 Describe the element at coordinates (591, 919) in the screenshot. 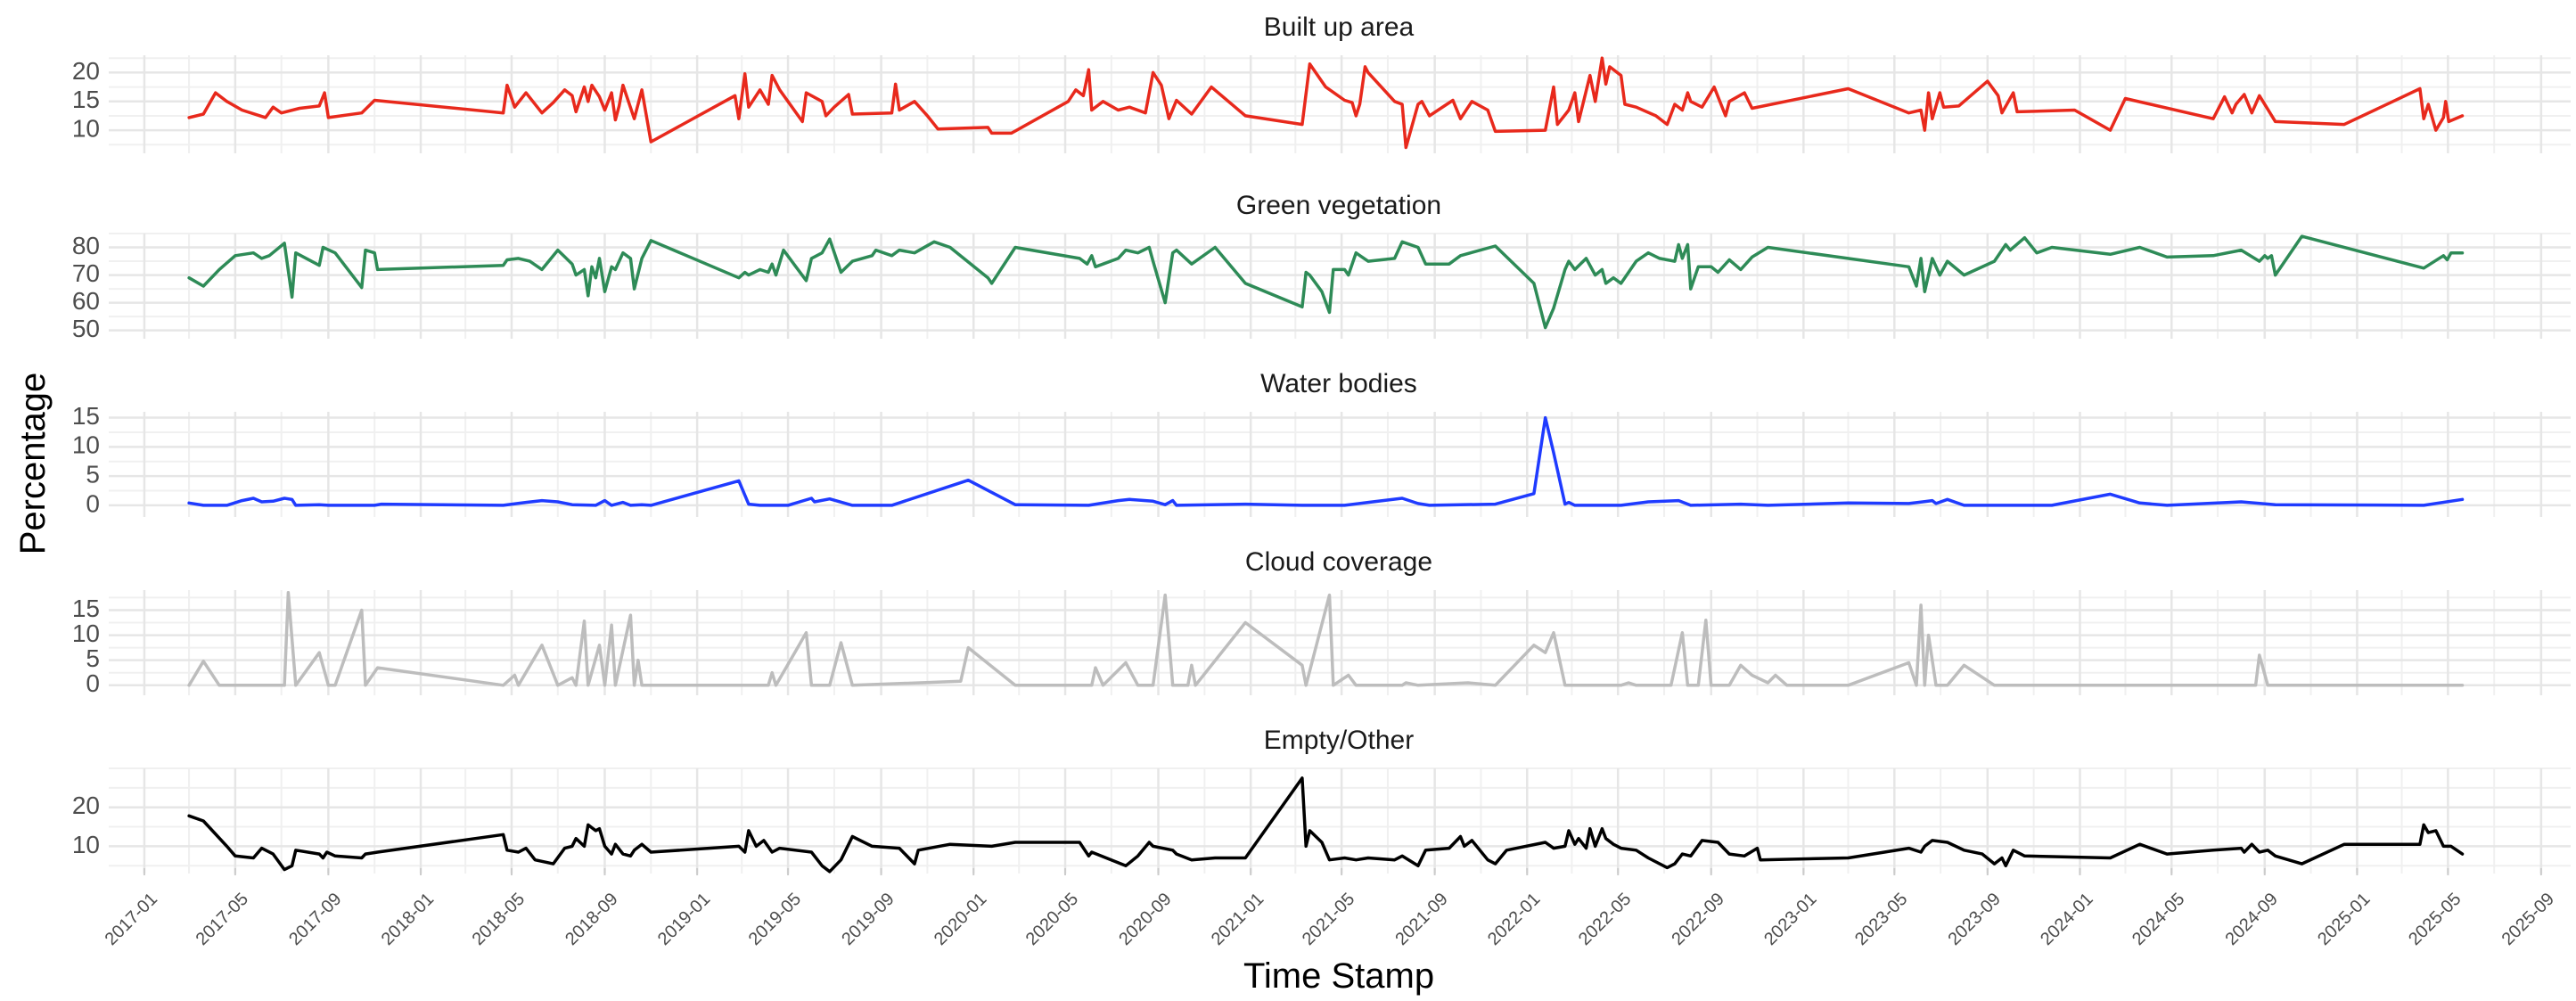

I see `x-tick-label: 2018-09` at that location.